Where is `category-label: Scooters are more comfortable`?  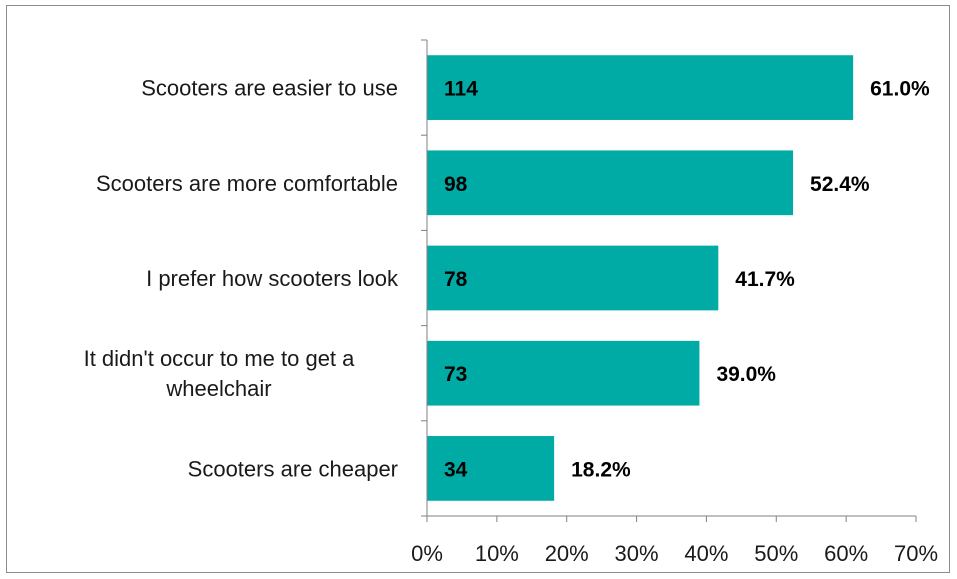 category-label: Scooters are more comfortable is located at coordinates (247, 183).